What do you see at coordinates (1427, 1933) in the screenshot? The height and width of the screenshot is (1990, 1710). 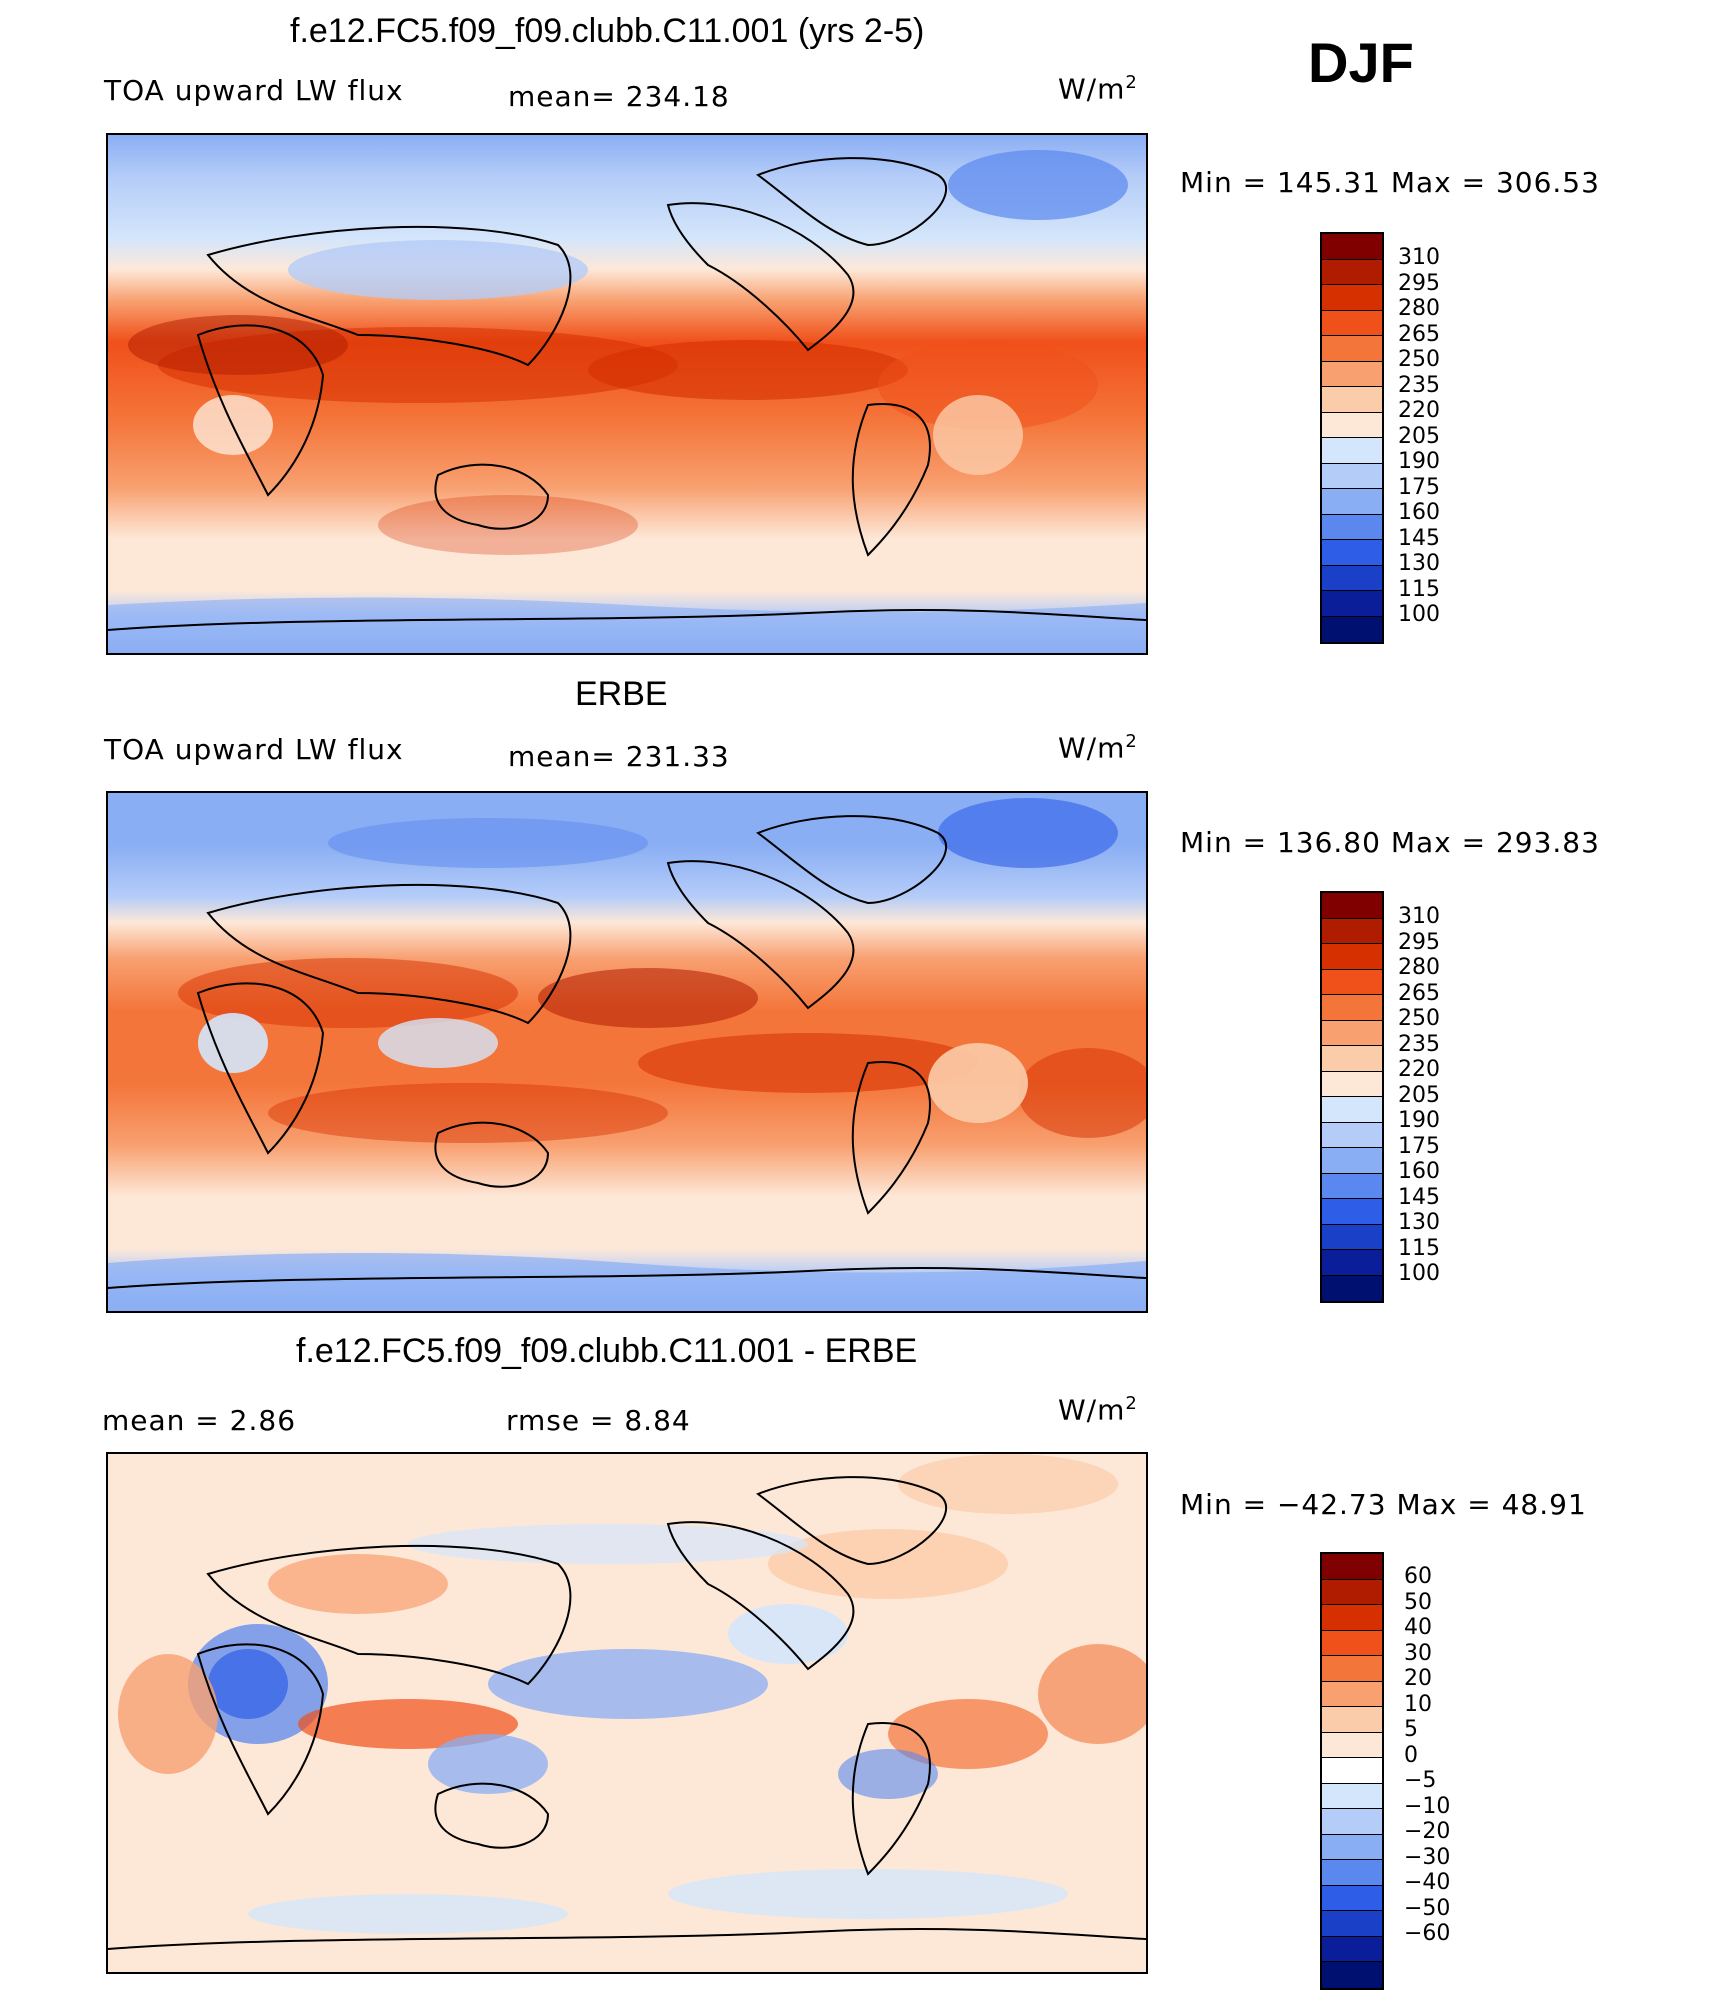 I see `colorbar-tick-label: −60` at bounding box center [1427, 1933].